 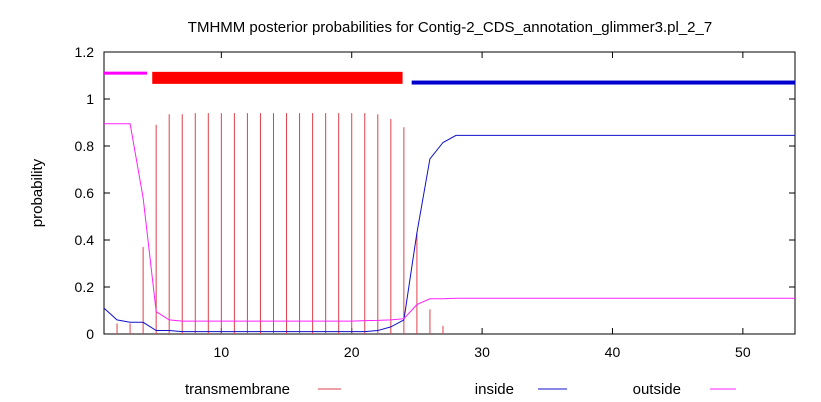 What do you see at coordinates (460, 389) in the screenshot?
I see `legend: transmembrane inside outside` at bounding box center [460, 389].